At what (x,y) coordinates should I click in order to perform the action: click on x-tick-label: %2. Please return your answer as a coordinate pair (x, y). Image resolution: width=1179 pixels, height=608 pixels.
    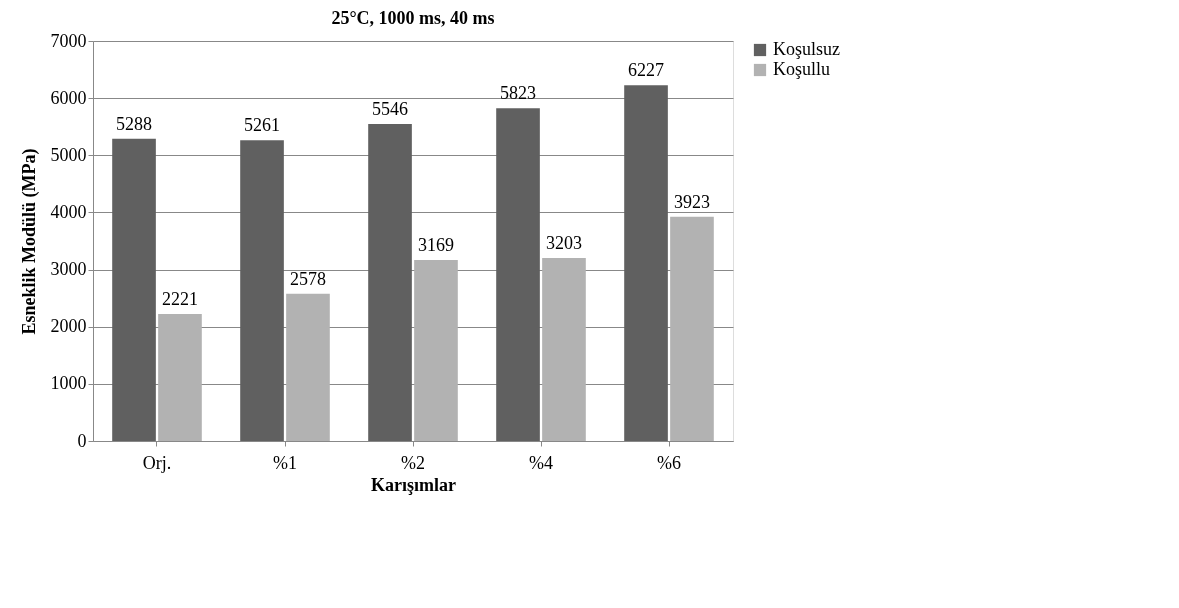
    Looking at the image, I should click on (413, 462).